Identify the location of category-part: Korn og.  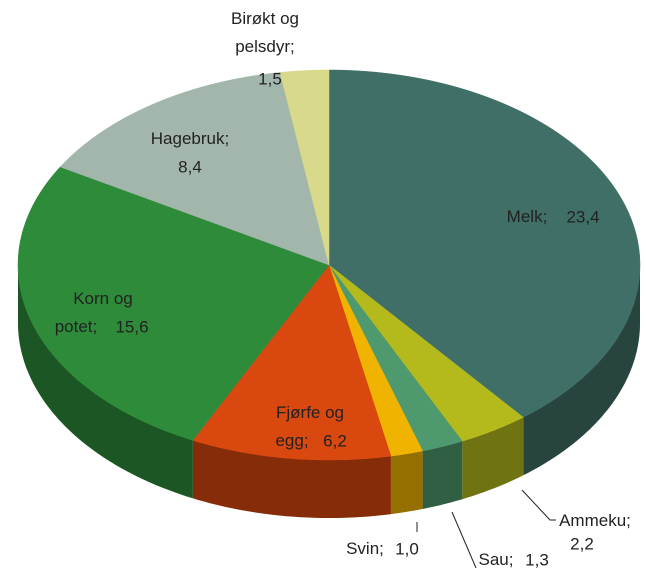
(103, 298).